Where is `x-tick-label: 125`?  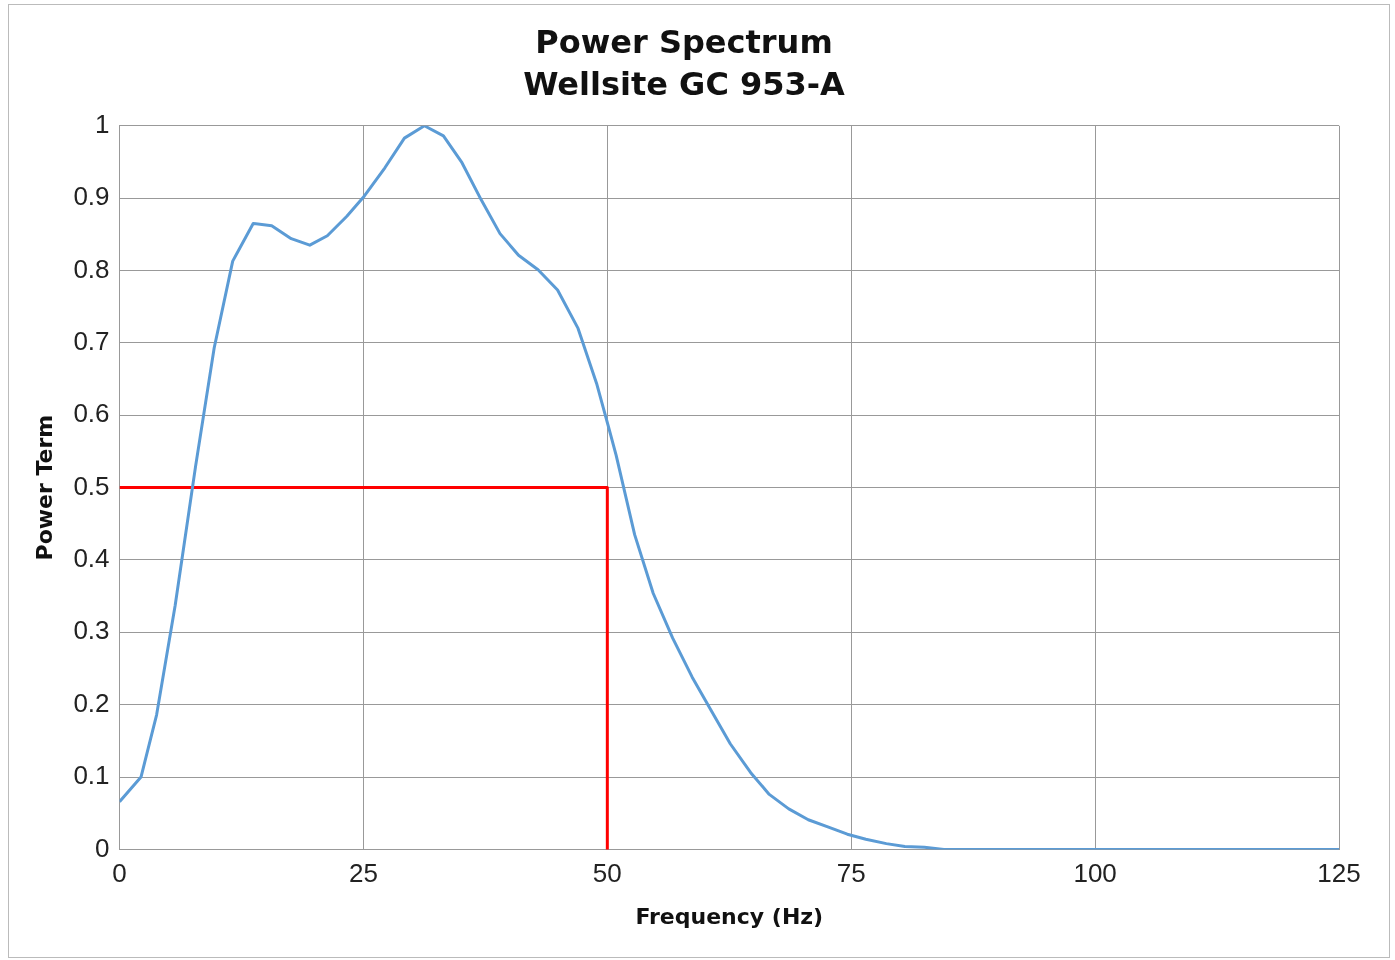
x-tick-label: 125 is located at coordinates (1339, 873).